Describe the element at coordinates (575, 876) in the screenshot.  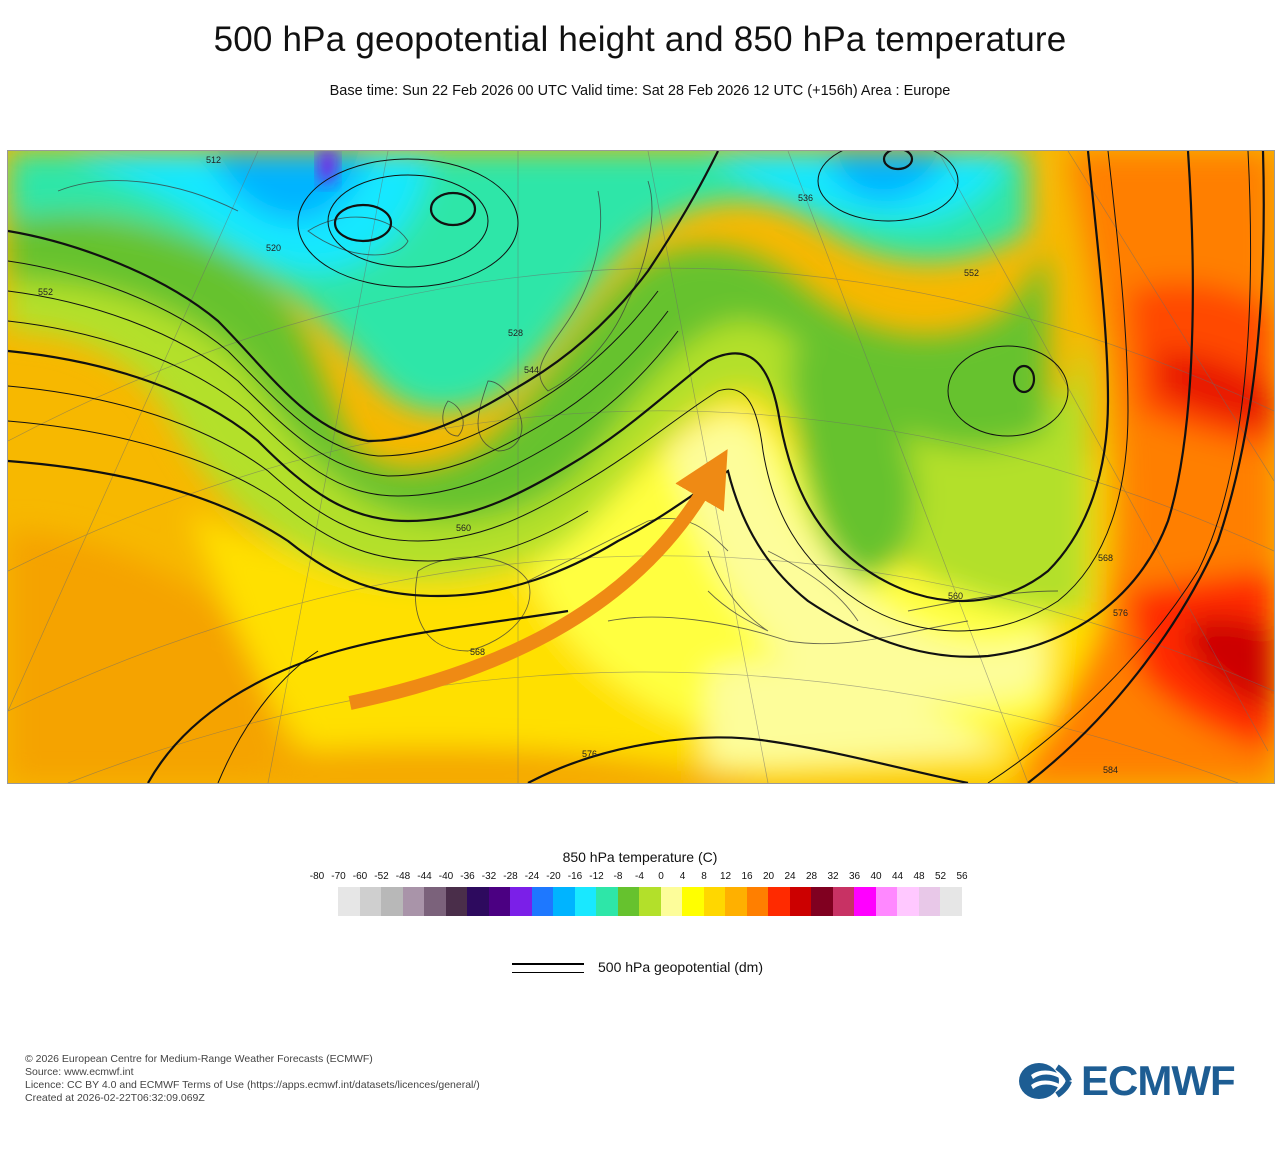
I see `legend-tick-label: -16` at that location.